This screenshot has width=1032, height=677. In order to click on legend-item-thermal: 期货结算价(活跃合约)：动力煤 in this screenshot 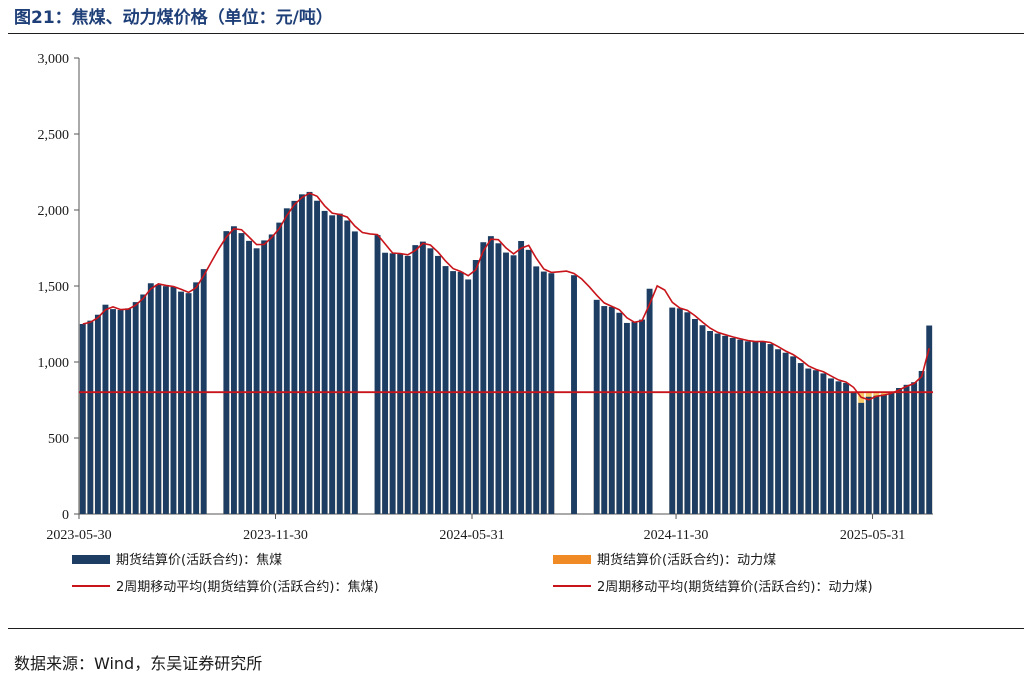, I will do `click(664, 560)`.